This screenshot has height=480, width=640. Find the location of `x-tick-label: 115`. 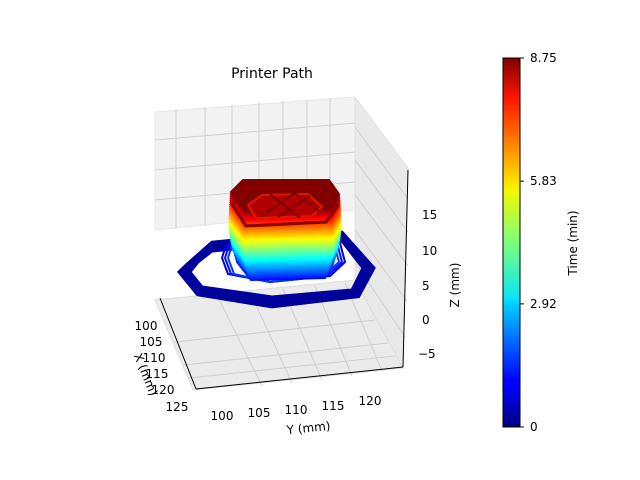

x-tick-label: 115 is located at coordinates (157, 374).